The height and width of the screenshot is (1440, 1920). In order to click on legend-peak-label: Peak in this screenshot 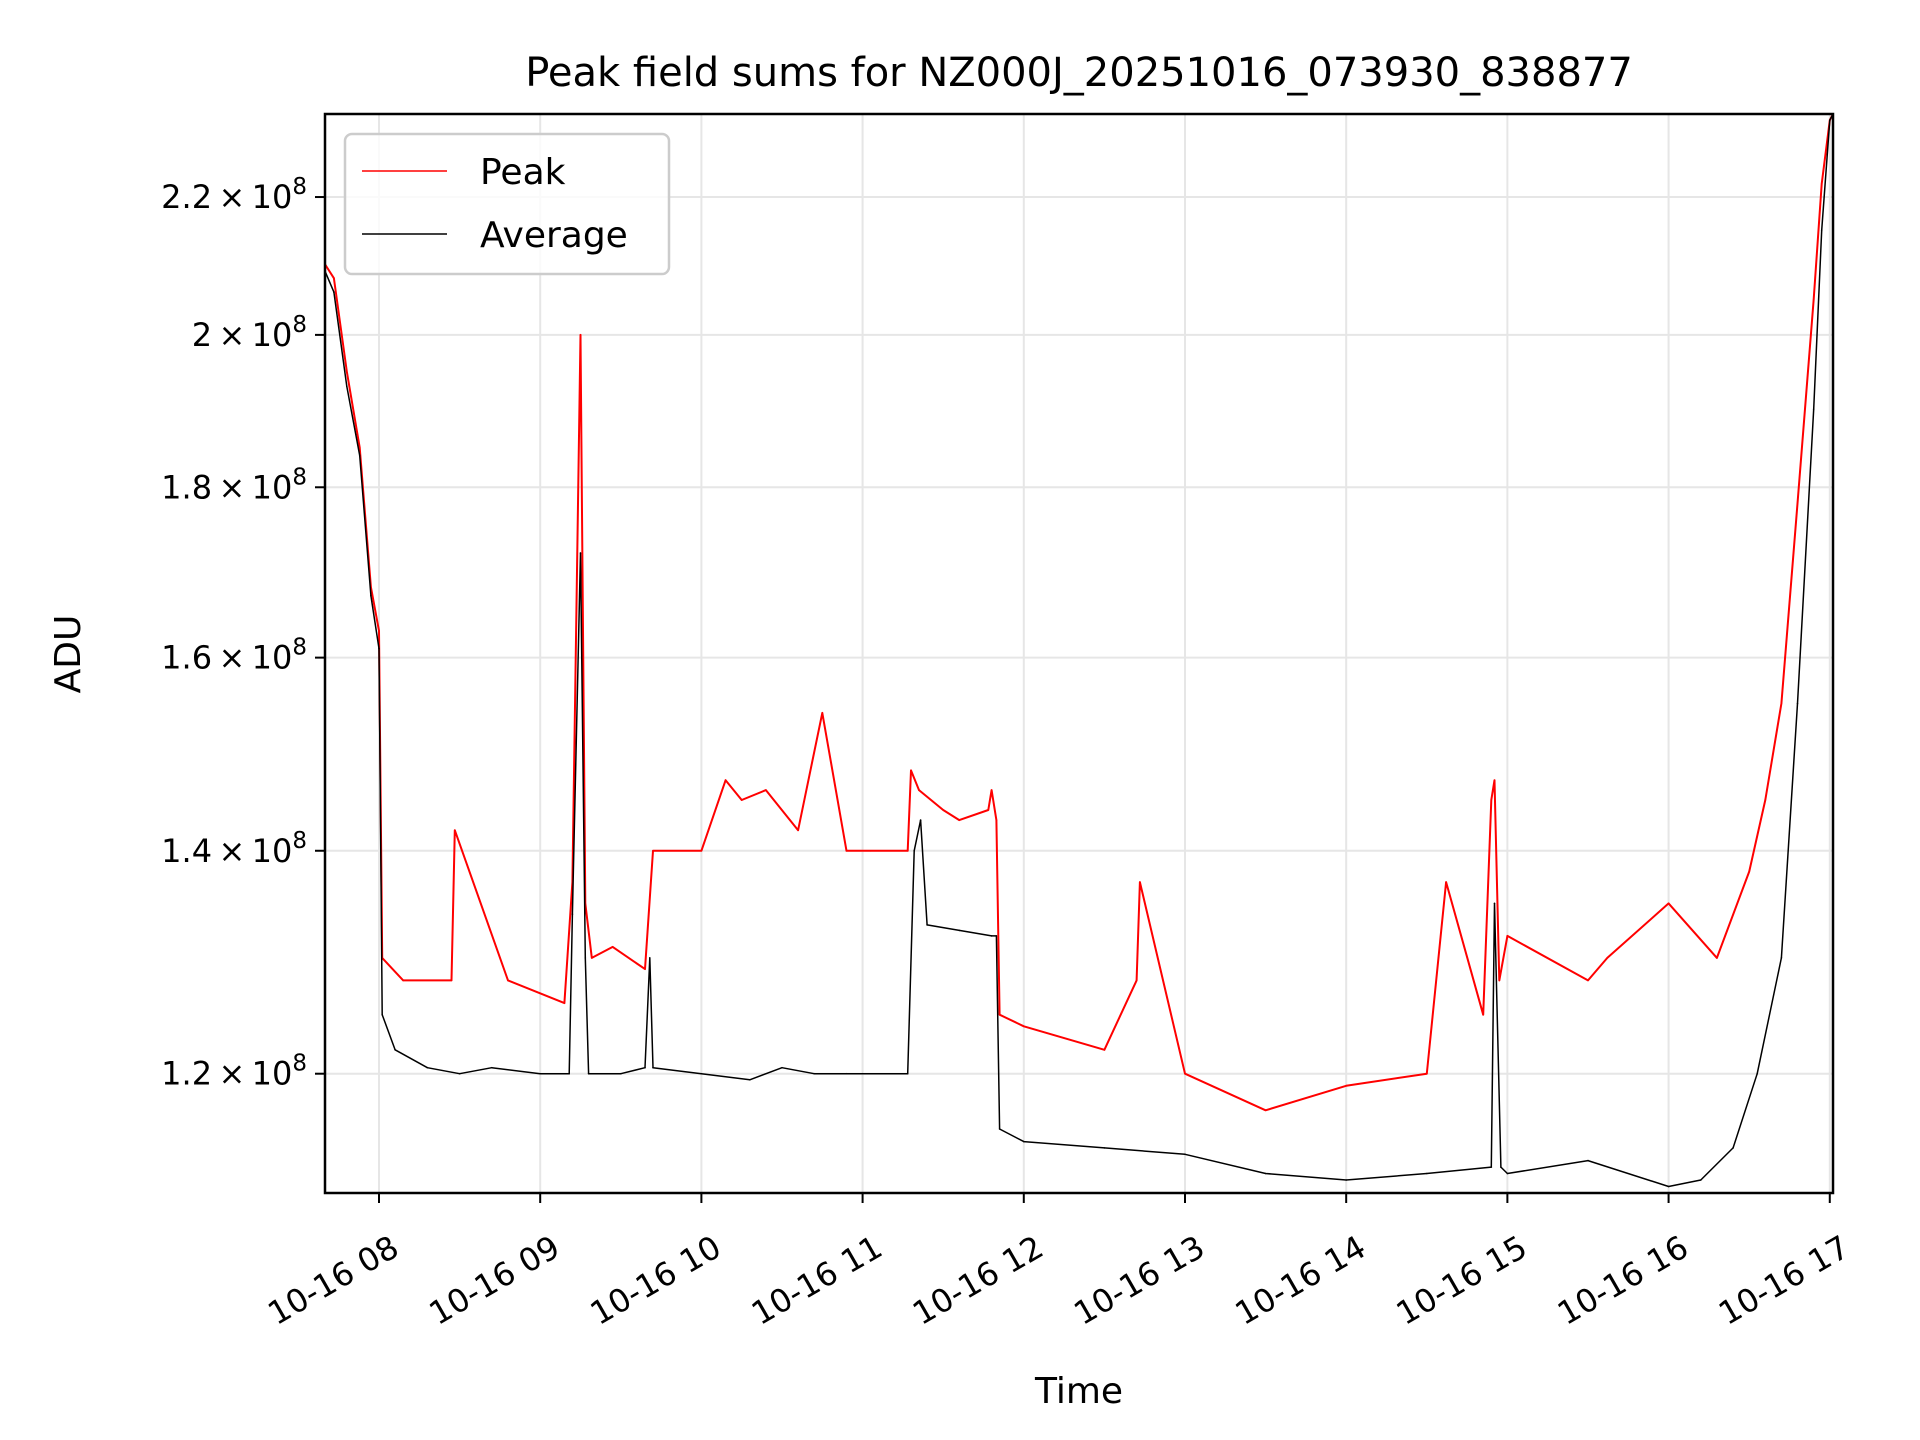, I will do `click(523, 172)`.